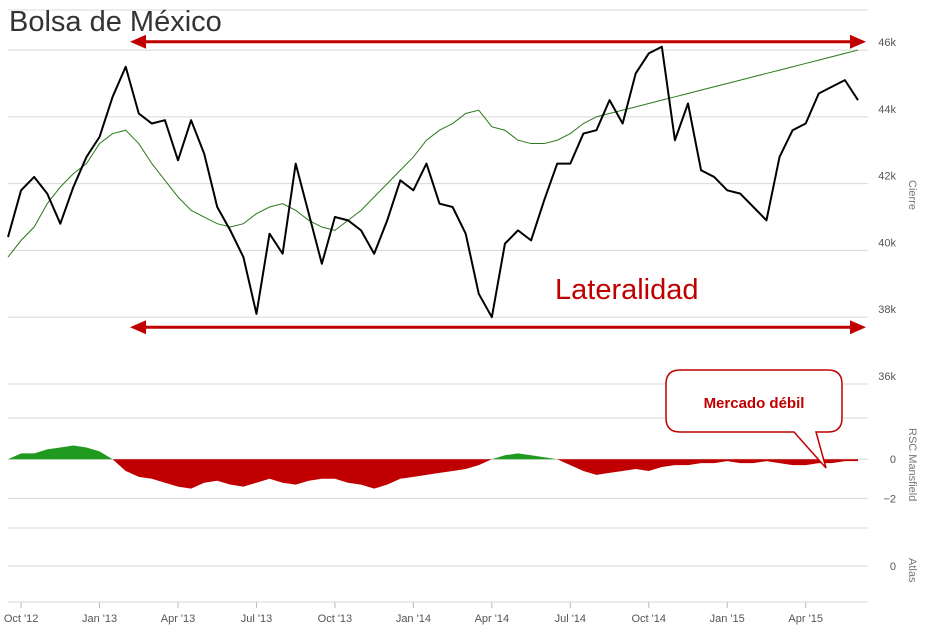  What do you see at coordinates (887, 177) in the screenshot?
I see `price-tick-label: 42k` at bounding box center [887, 177].